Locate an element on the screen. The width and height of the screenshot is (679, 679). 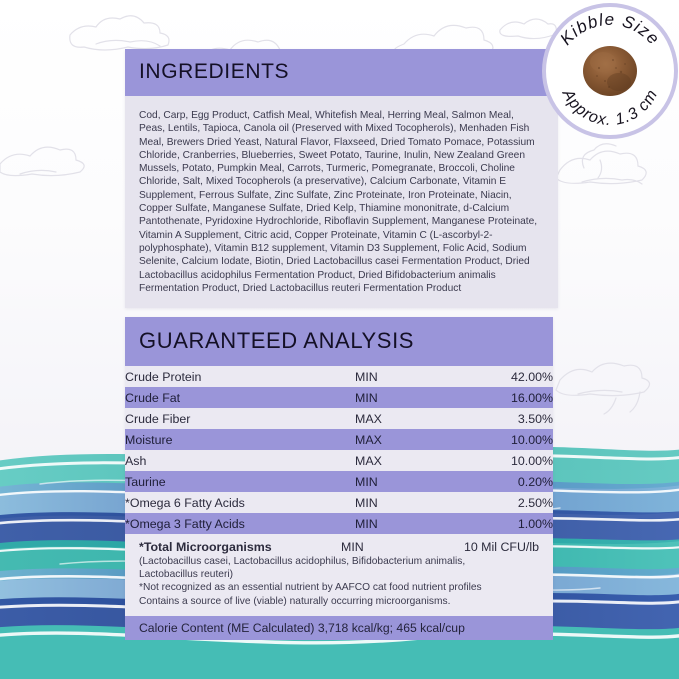
nutrient-value: 0.20% is located at coordinates (535, 481).